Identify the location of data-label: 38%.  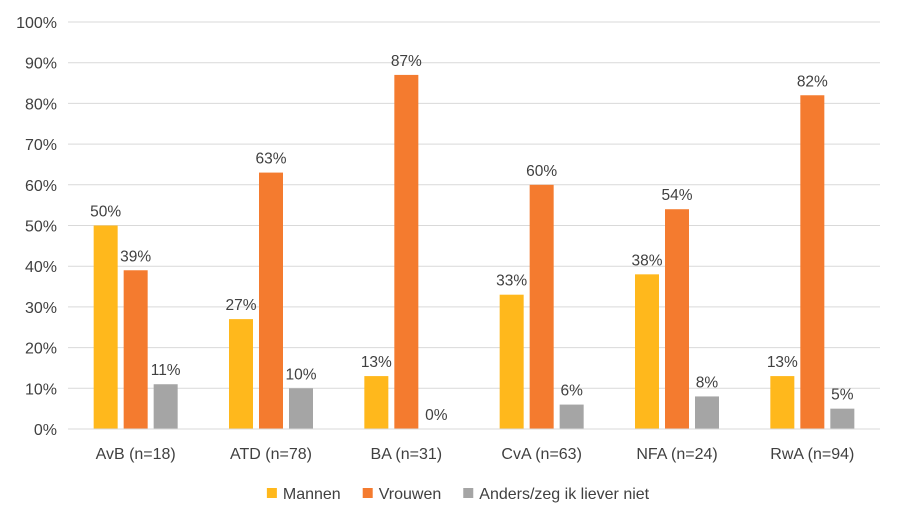
(646, 260).